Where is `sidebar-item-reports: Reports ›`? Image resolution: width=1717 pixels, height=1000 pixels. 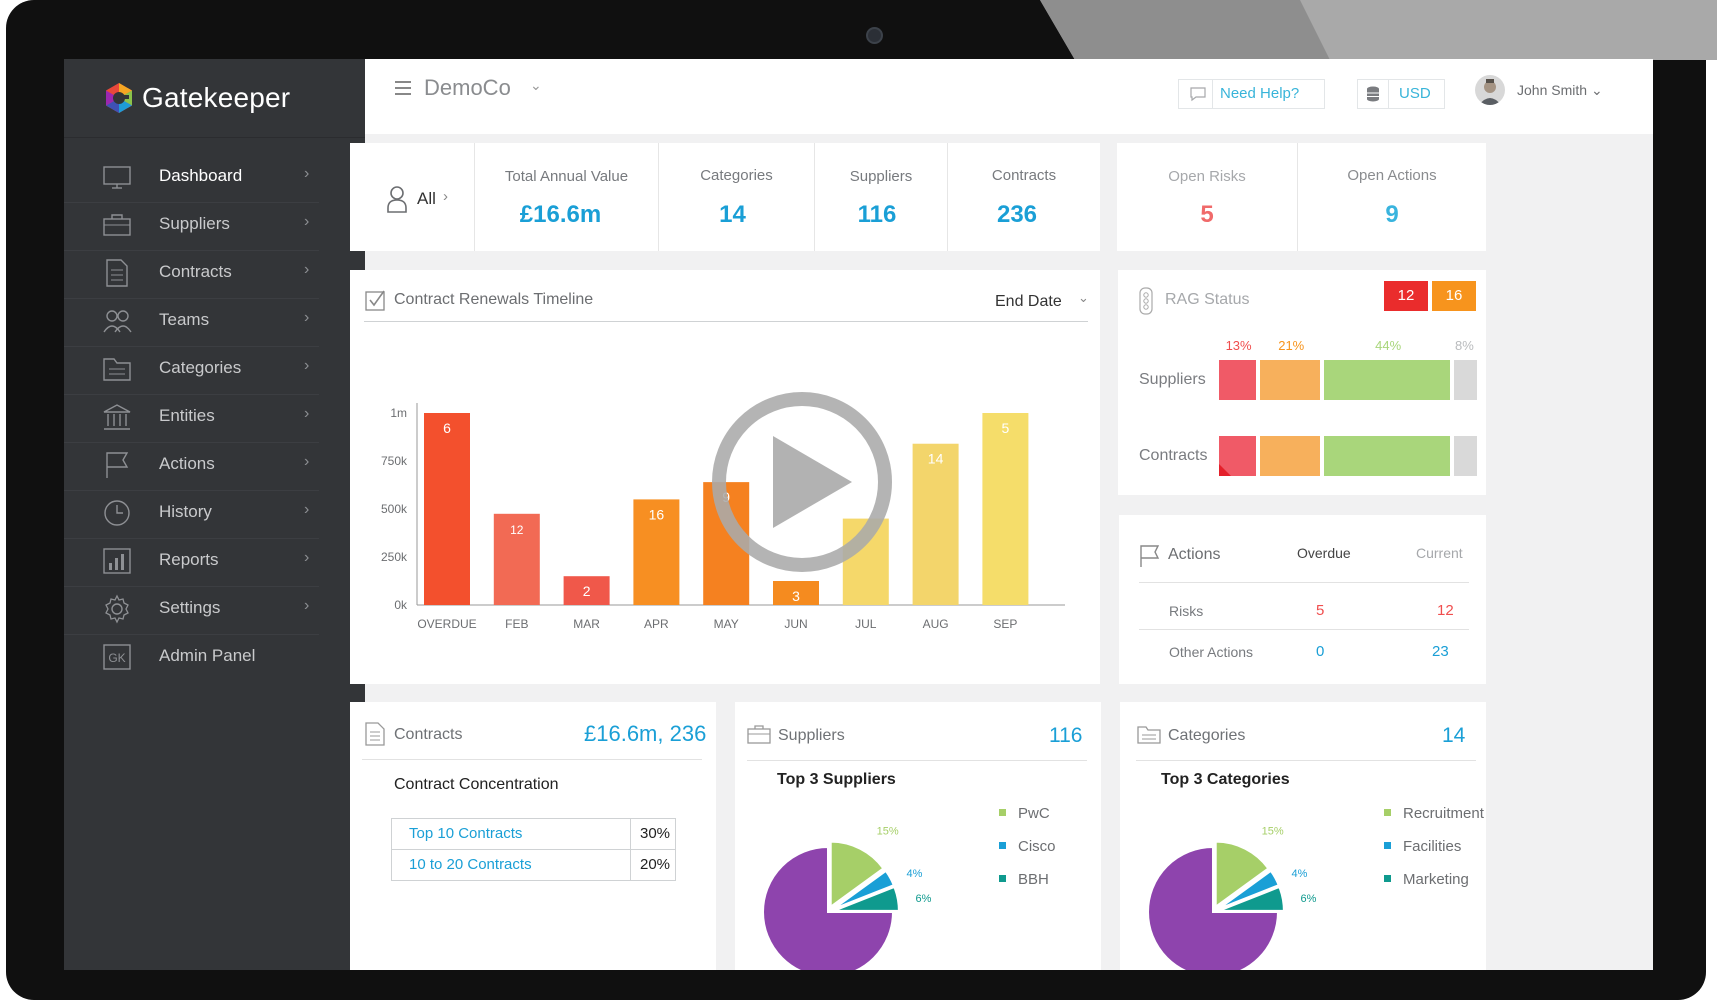 sidebar-item-reports: Reports › is located at coordinates (214, 561).